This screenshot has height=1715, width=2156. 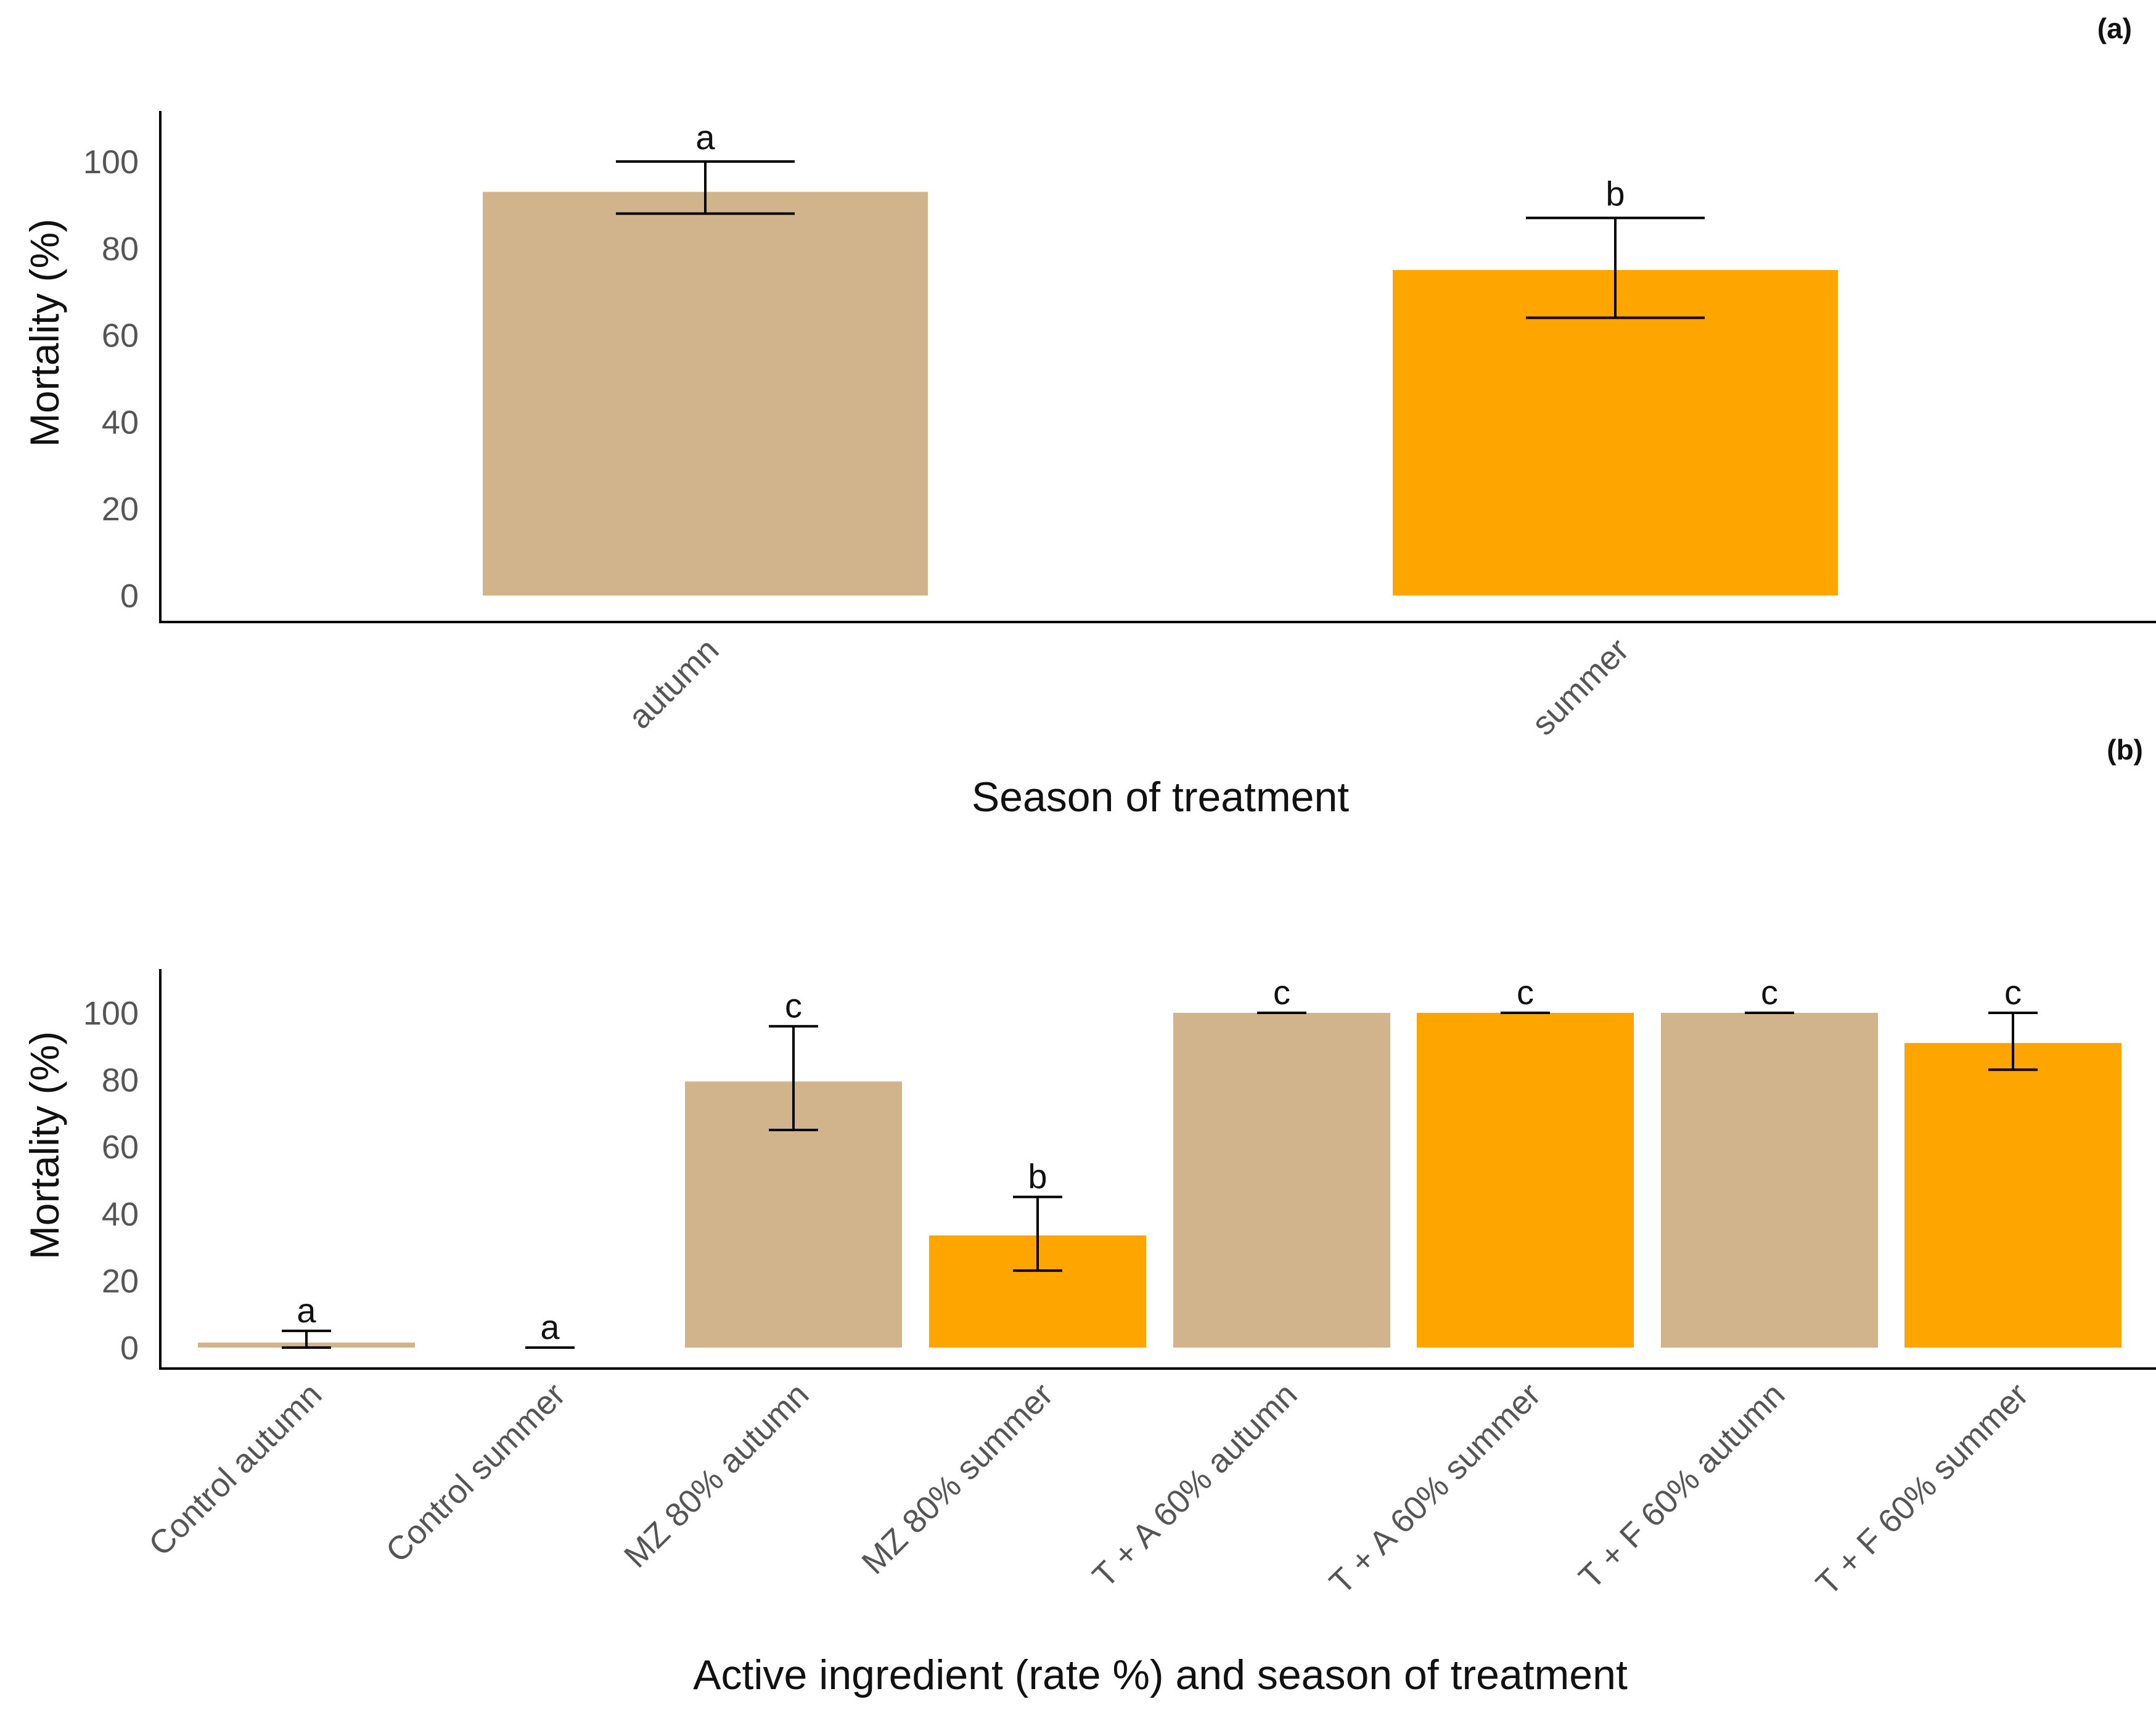 I want to click on panel-b-y-title: Mortality (%), so click(x=44, y=1145).